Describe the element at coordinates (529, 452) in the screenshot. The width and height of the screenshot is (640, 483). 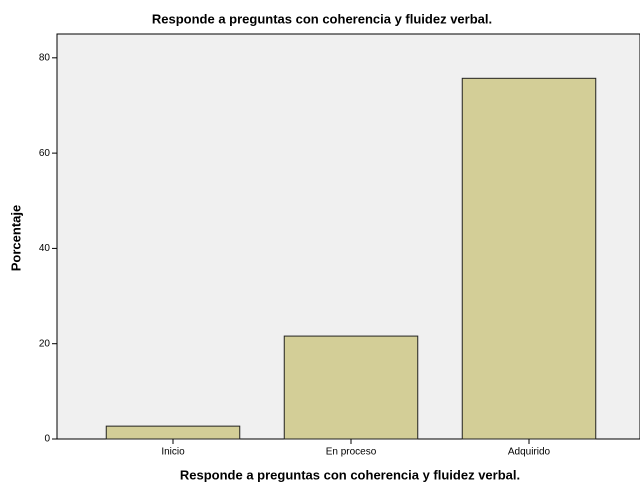
I see `x-tick-label: Adquirido` at that location.